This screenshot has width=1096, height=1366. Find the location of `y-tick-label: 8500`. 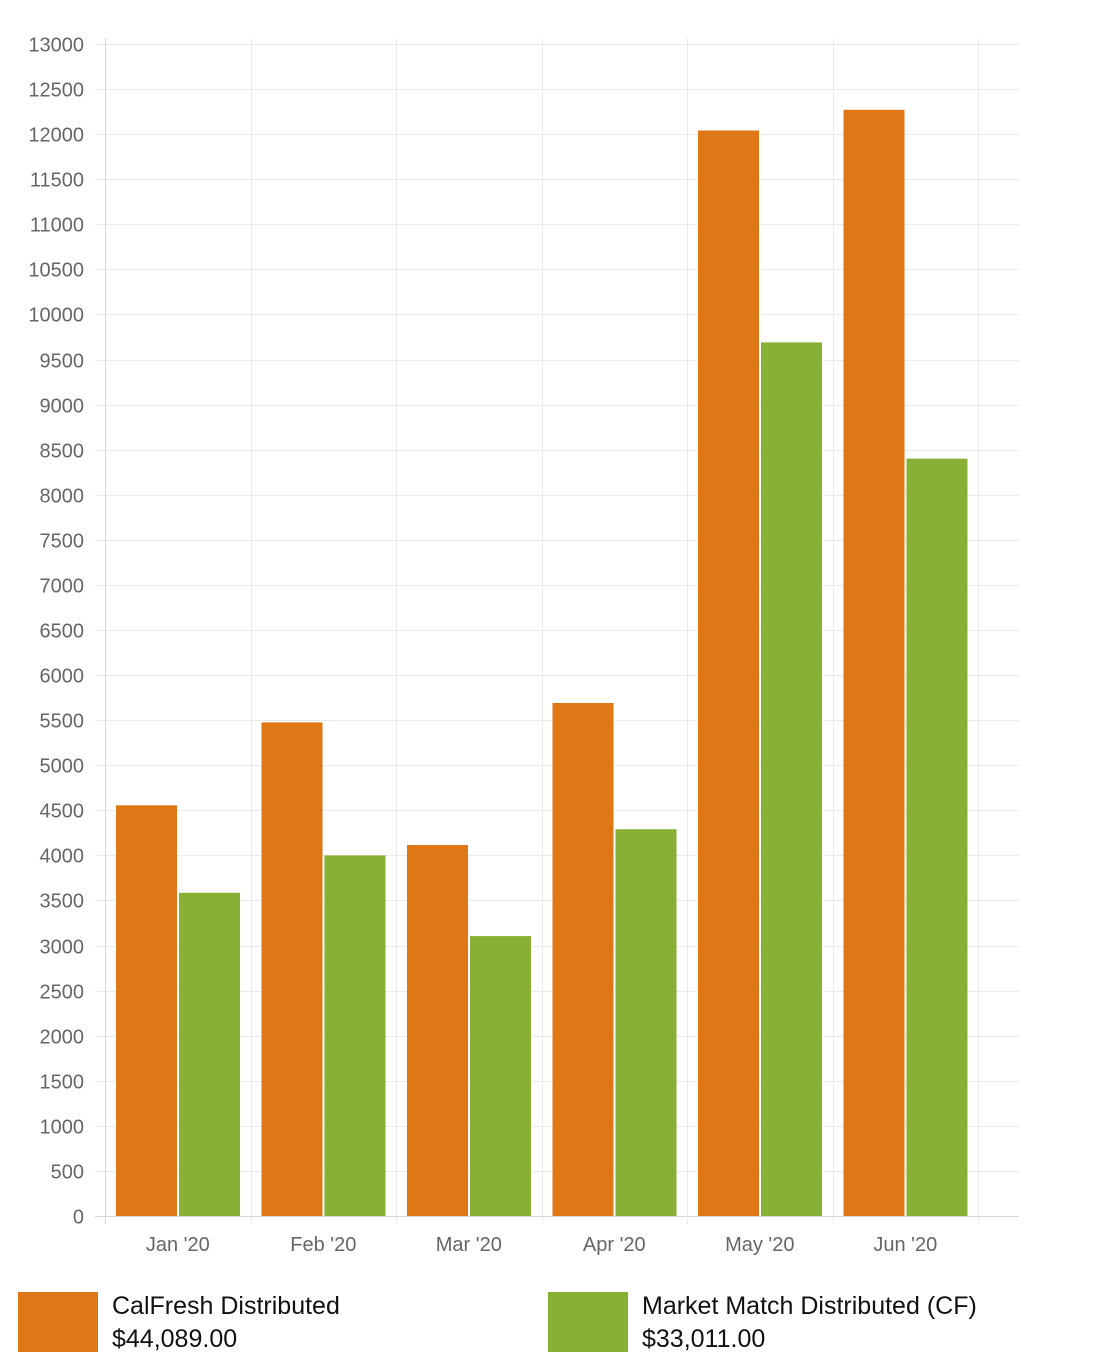

y-tick-label: 8500 is located at coordinates (62, 452).